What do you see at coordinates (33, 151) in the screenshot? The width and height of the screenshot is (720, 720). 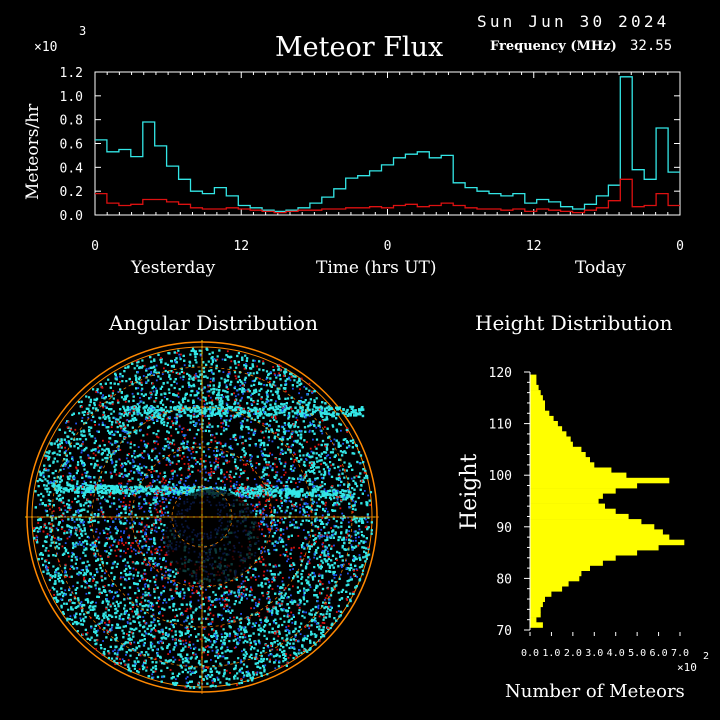 I see `flux-y-axis-label: Meteors/hr` at bounding box center [33, 151].